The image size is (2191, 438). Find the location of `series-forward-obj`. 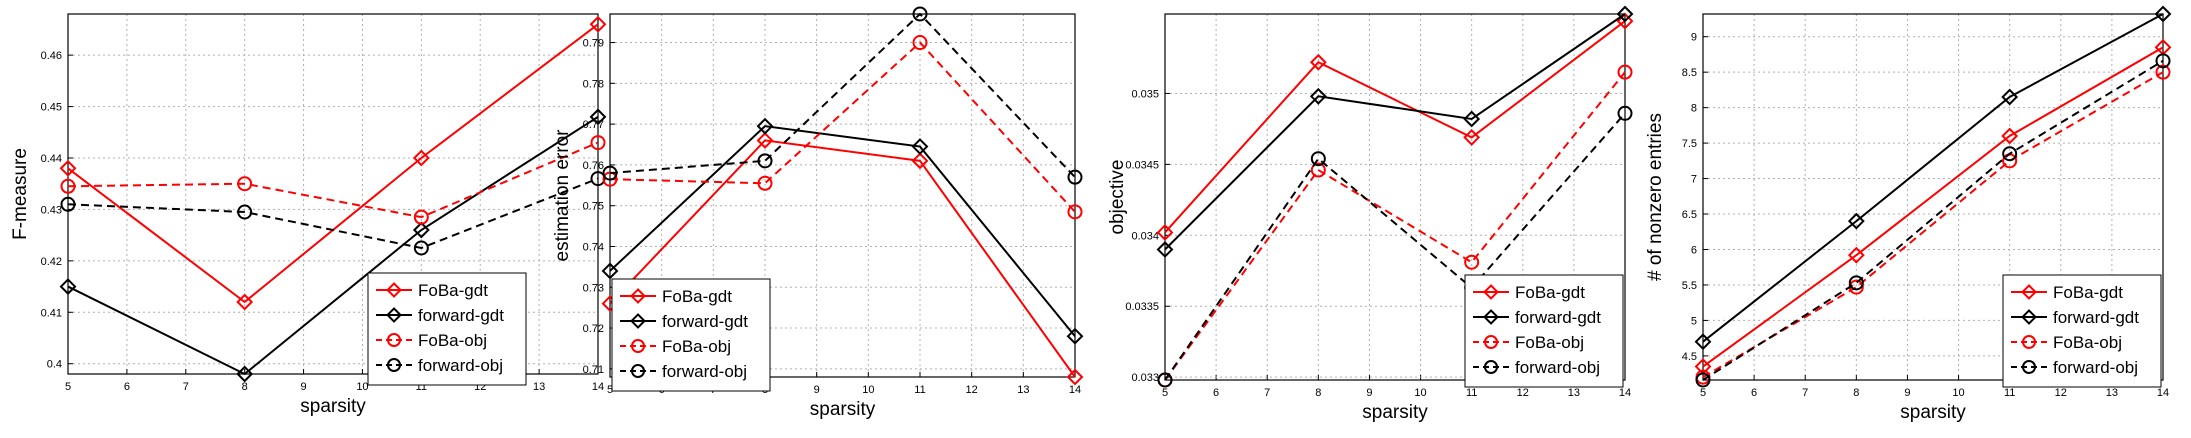

series-forward-obj is located at coordinates (842, 95).